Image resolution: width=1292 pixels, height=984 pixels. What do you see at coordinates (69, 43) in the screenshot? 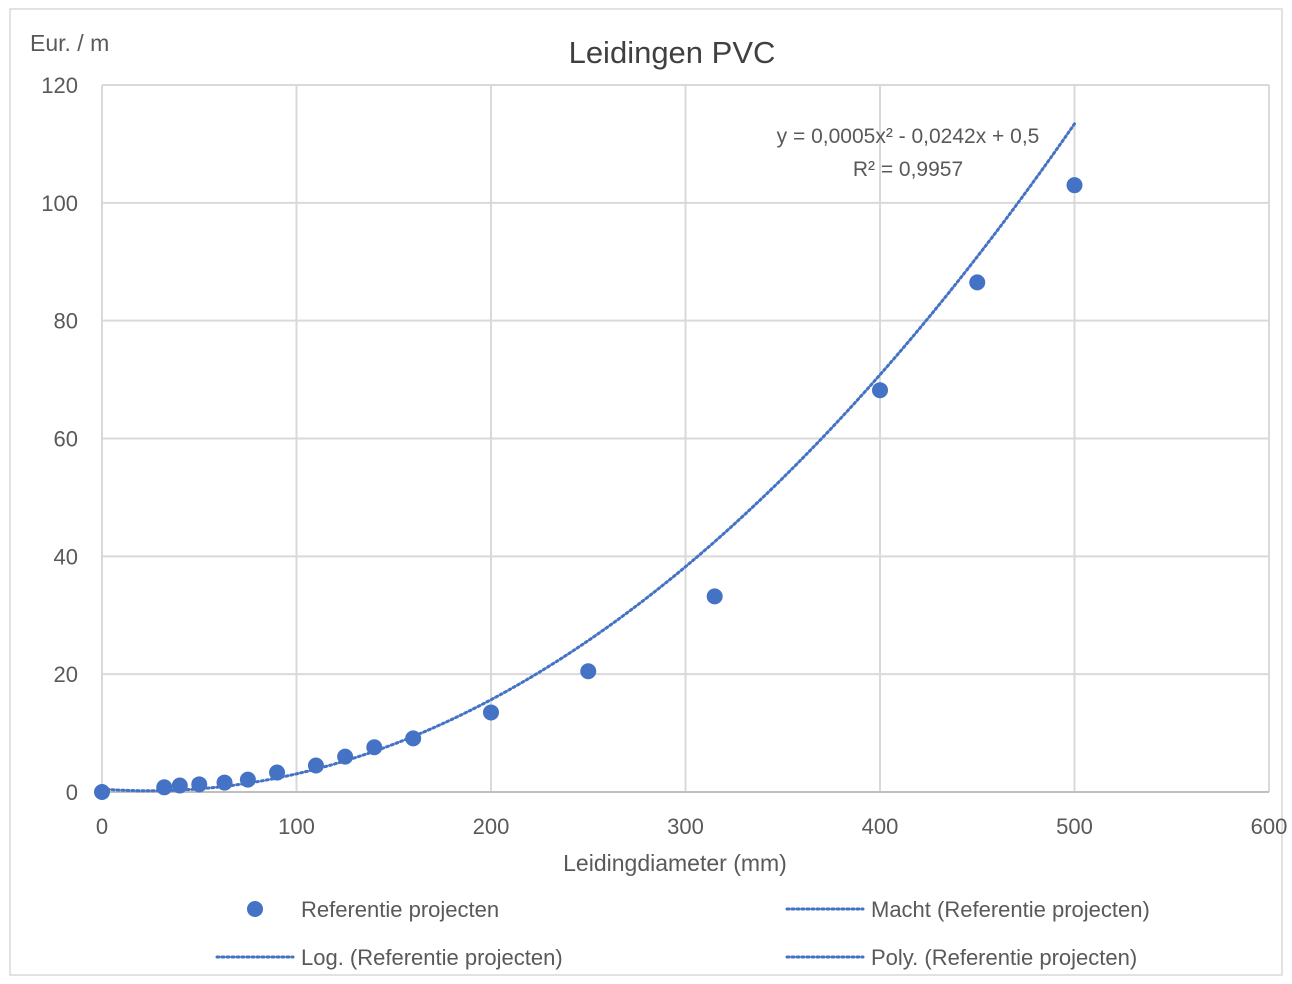
I see `y-axis-label: Eur. / m` at bounding box center [69, 43].